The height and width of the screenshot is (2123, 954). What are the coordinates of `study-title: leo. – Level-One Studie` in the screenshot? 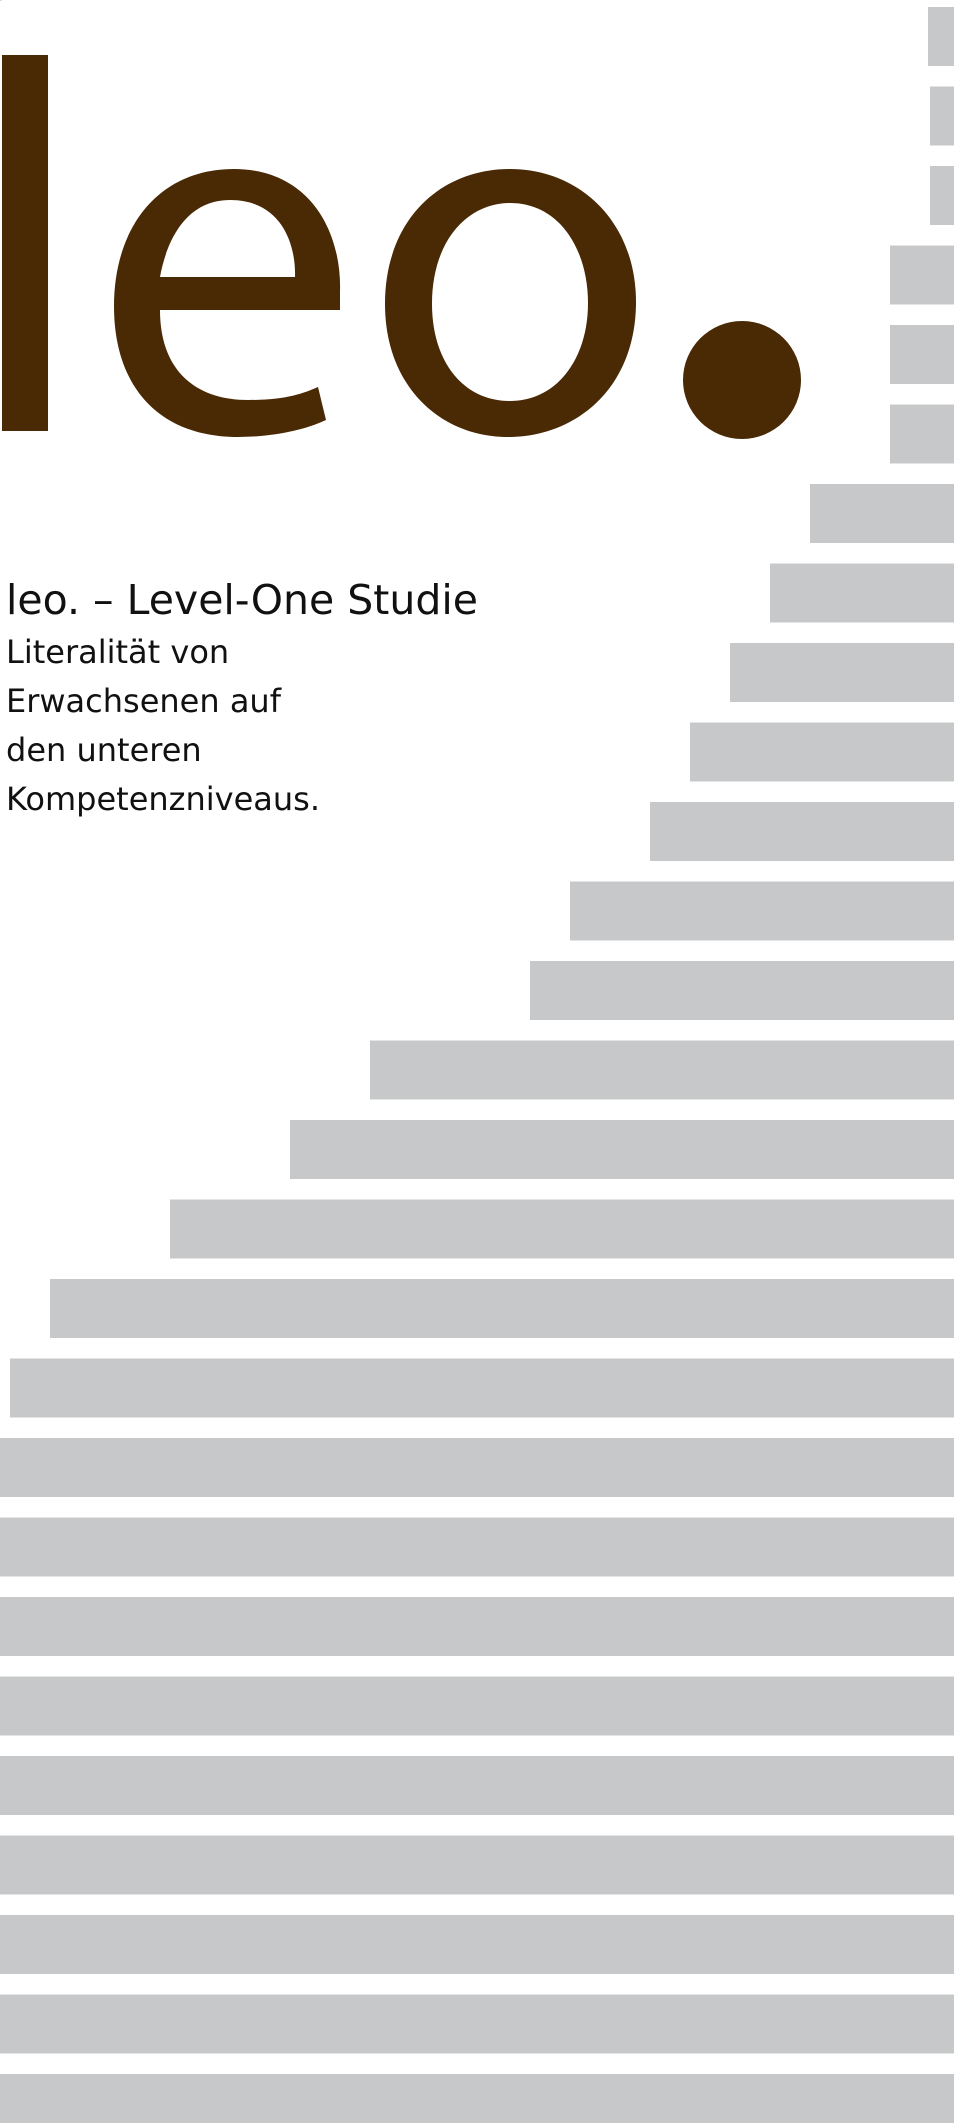 It's located at (242, 600).